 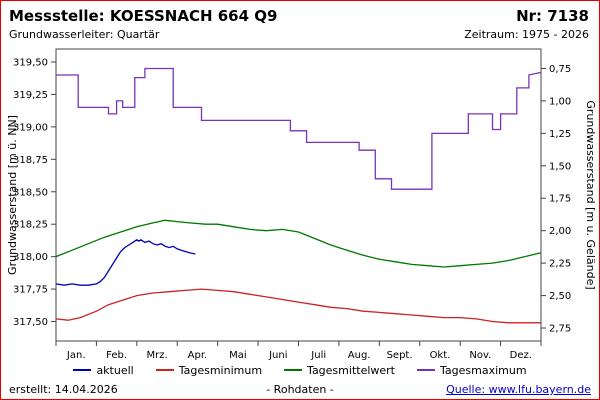 I want to click on left-axis-tick-label: 317,50, so click(x=30, y=322).